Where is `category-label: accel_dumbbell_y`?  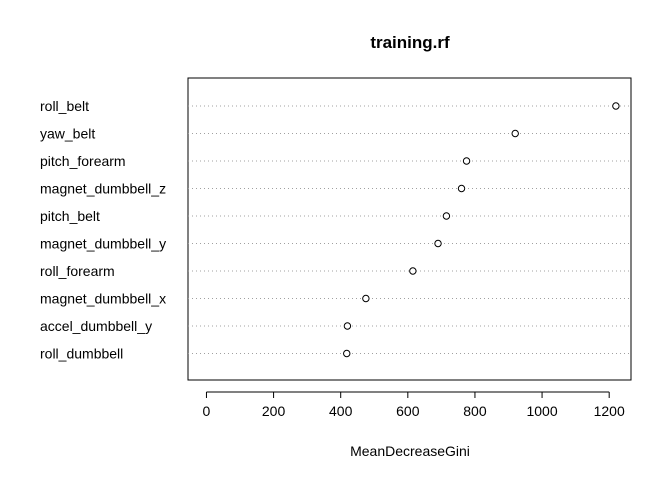
category-label: accel_dumbbell_y is located at coordinates (96, 326).